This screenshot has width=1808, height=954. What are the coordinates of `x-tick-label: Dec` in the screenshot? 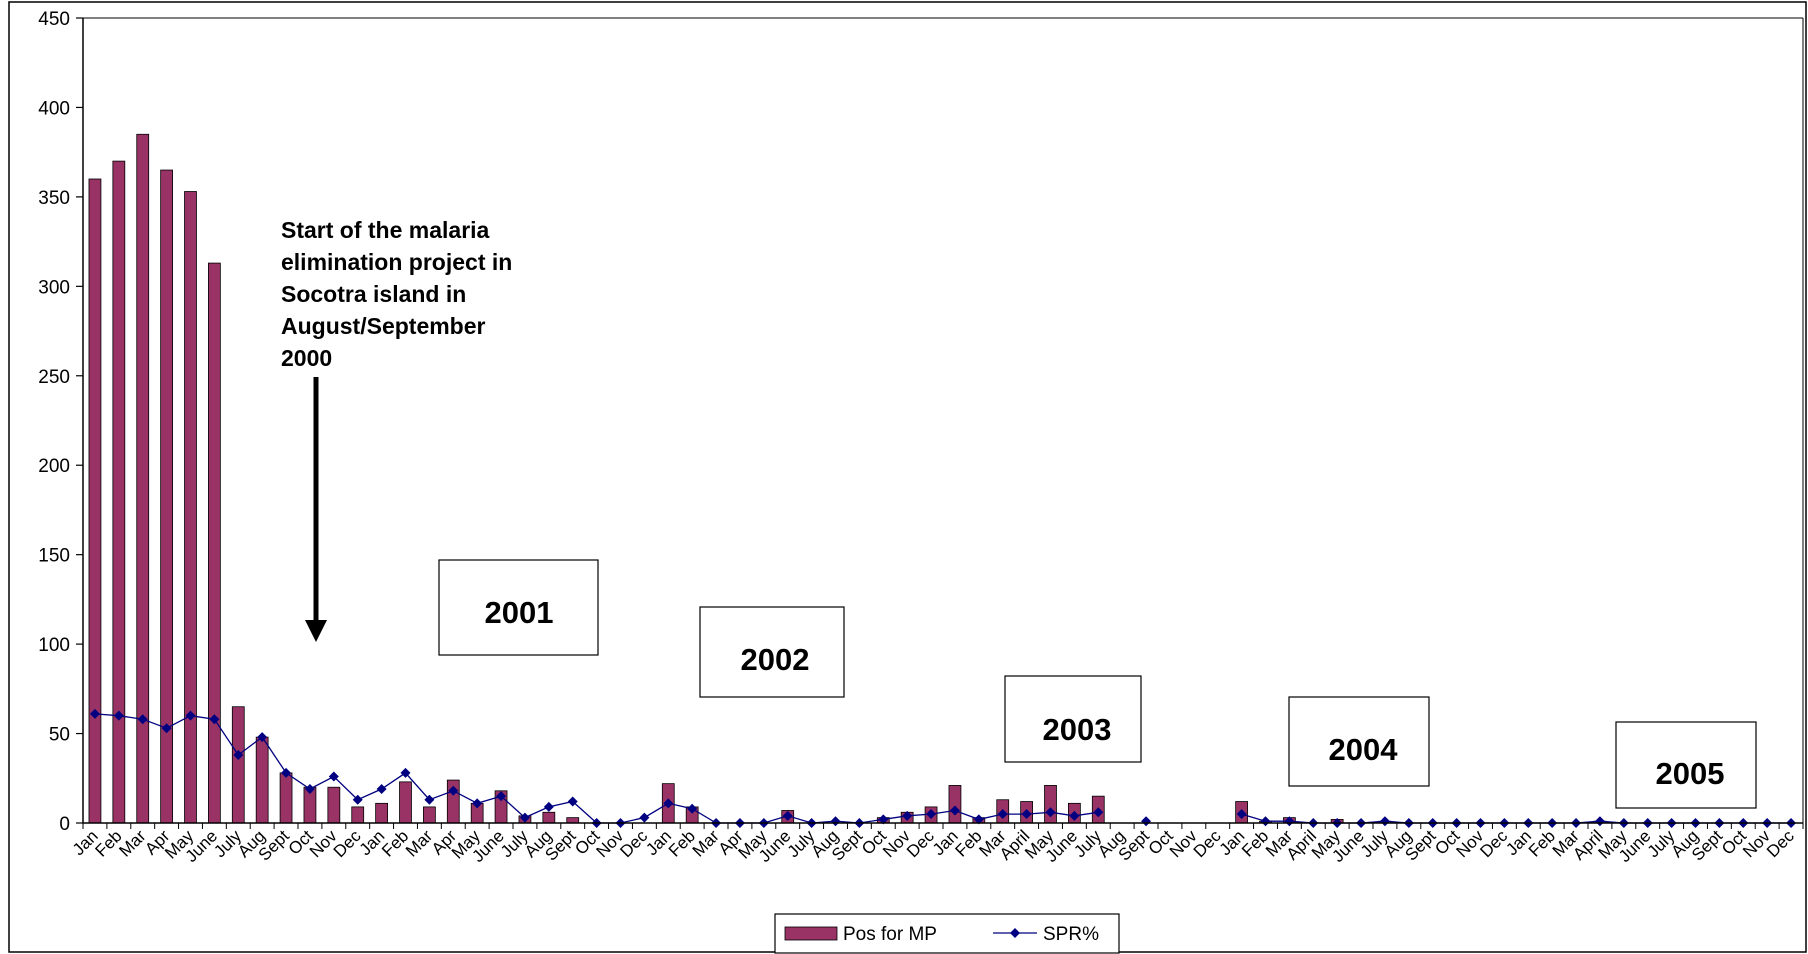 It's located at (1780, 843).